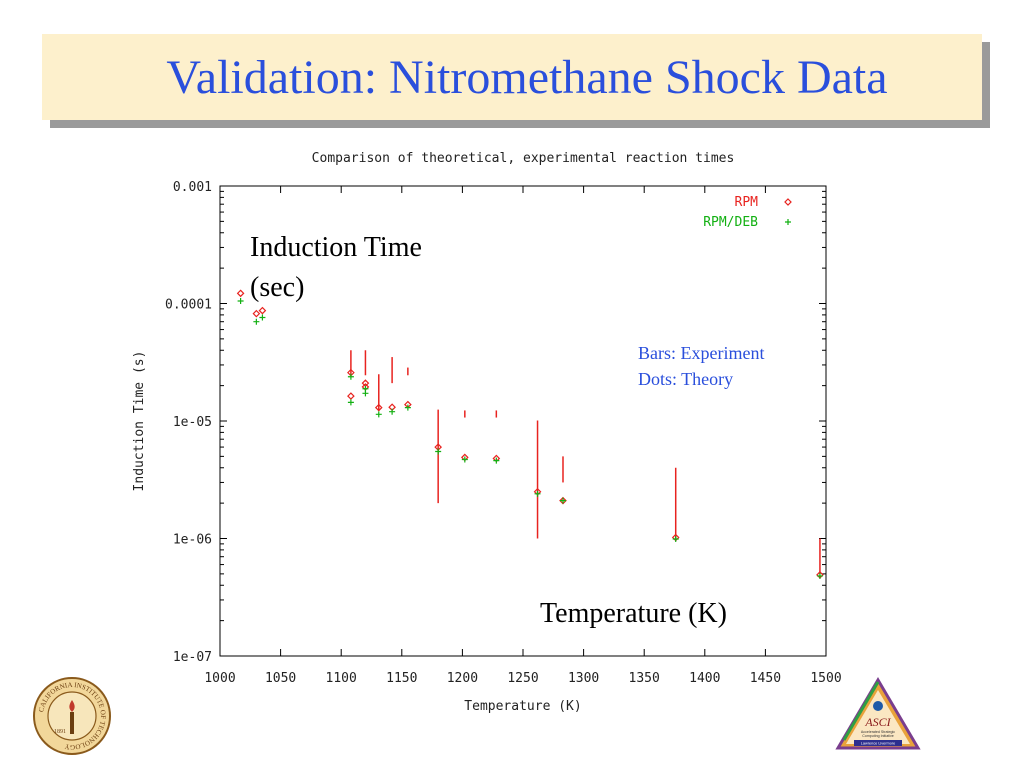  What do you see at coordinates (730, 222) in the screenshot?
I see `legend-label-rpm-deb: RPM/DEB` at bounding box center [730, 222].